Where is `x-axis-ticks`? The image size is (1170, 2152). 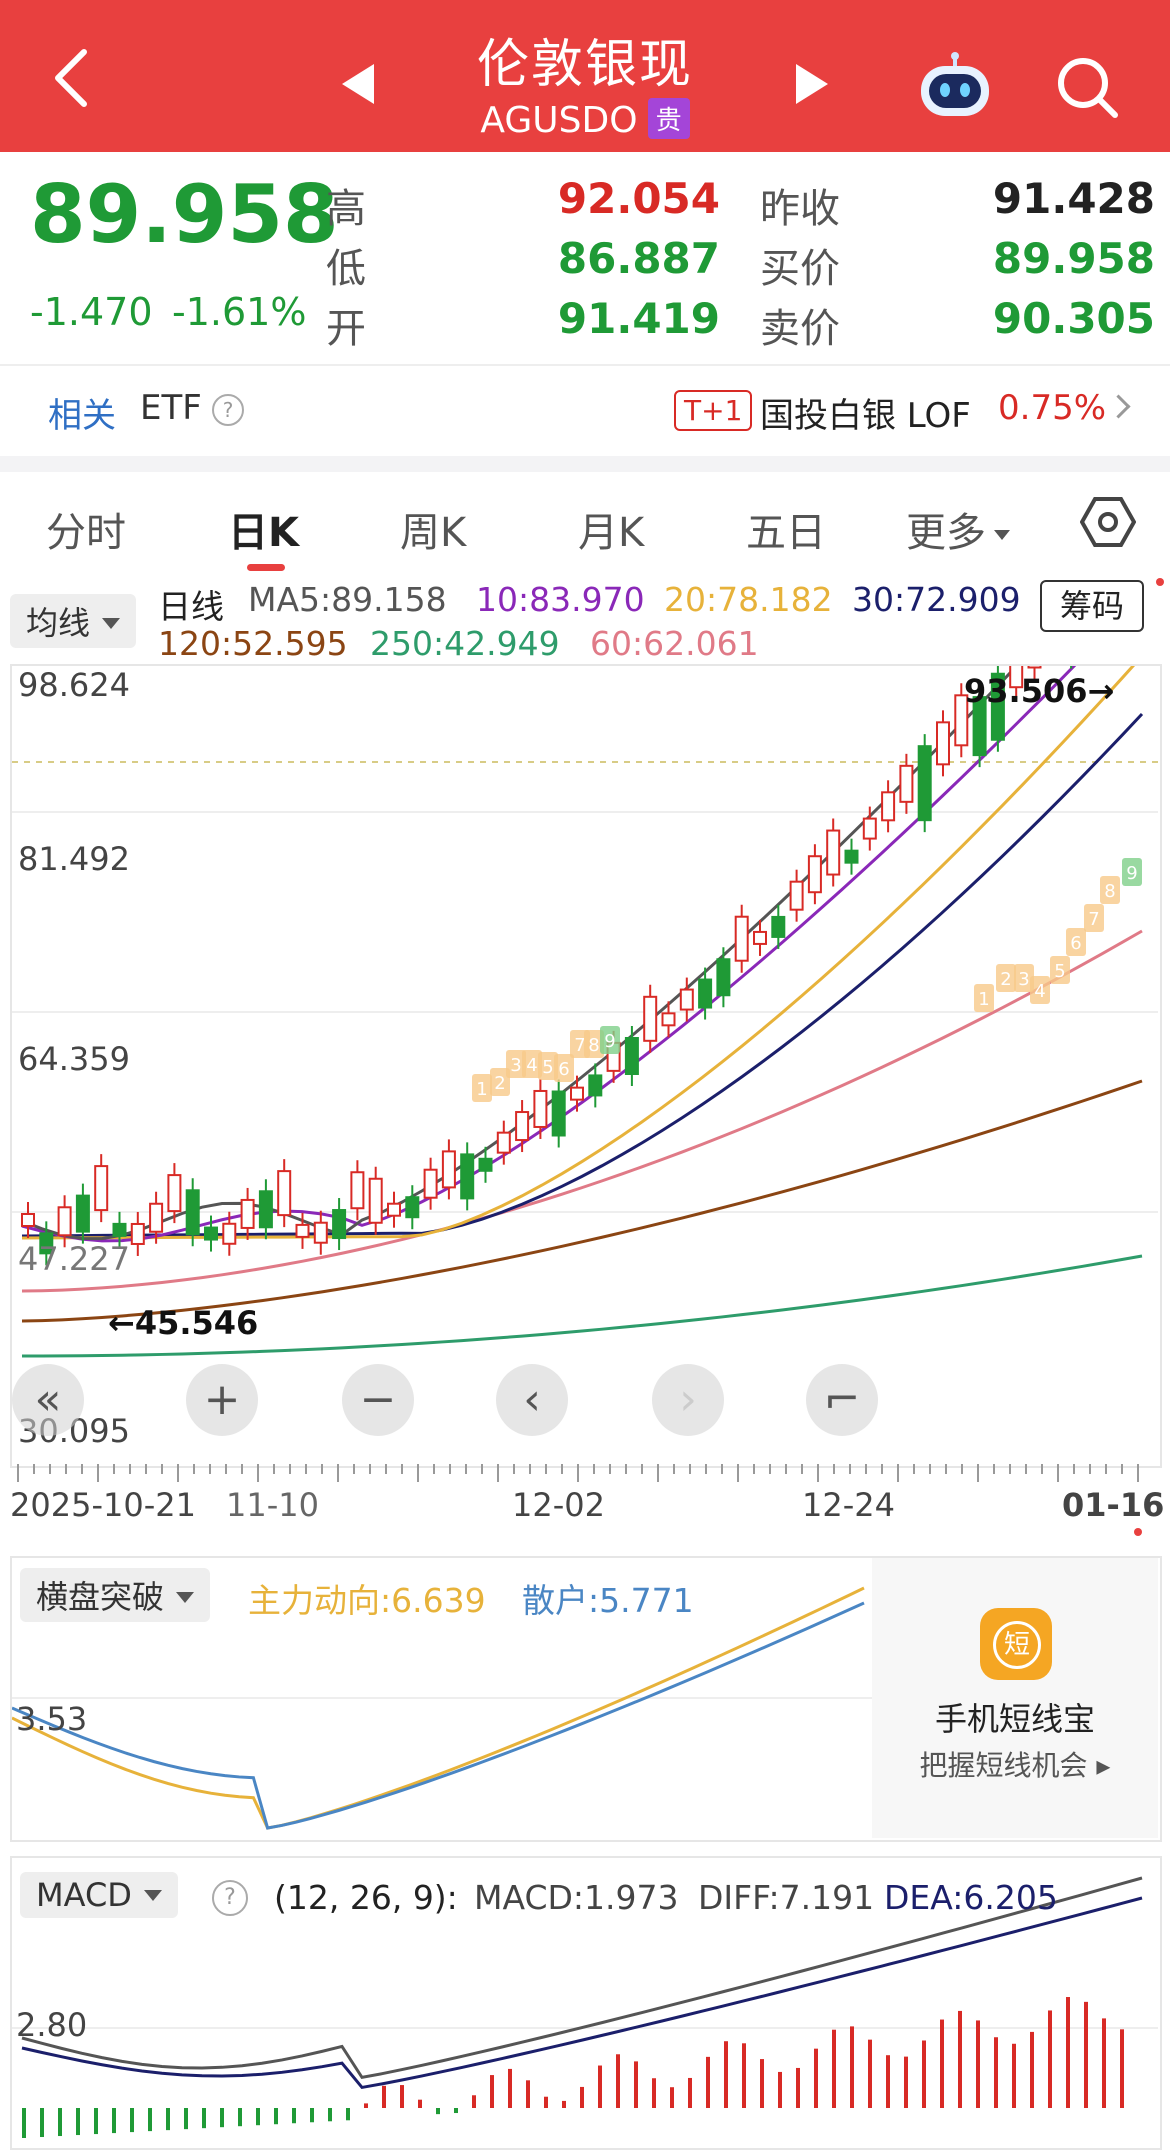
x-axis-ticks is located at coordinates (578, 1473).